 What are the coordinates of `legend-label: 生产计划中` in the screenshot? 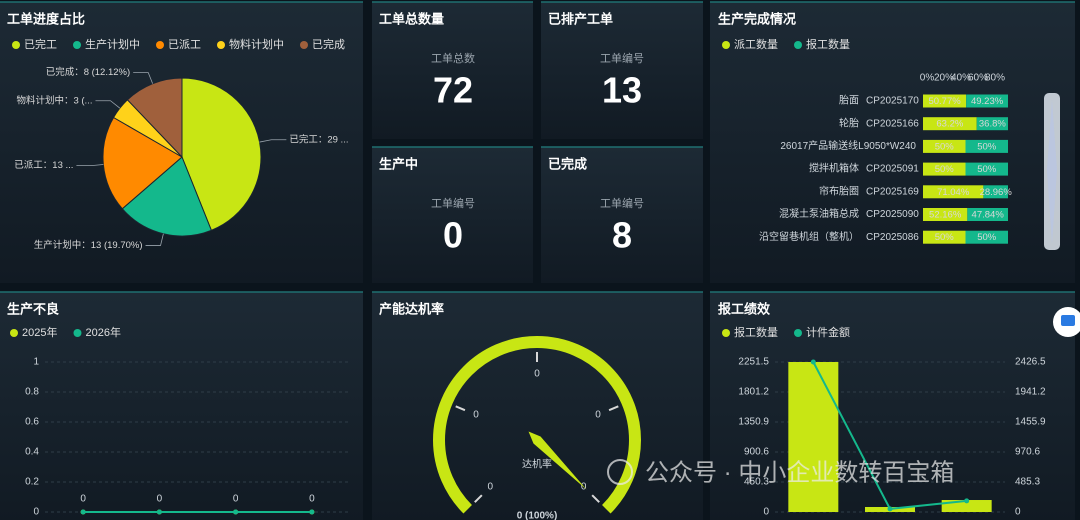 It's located at (112, 44).